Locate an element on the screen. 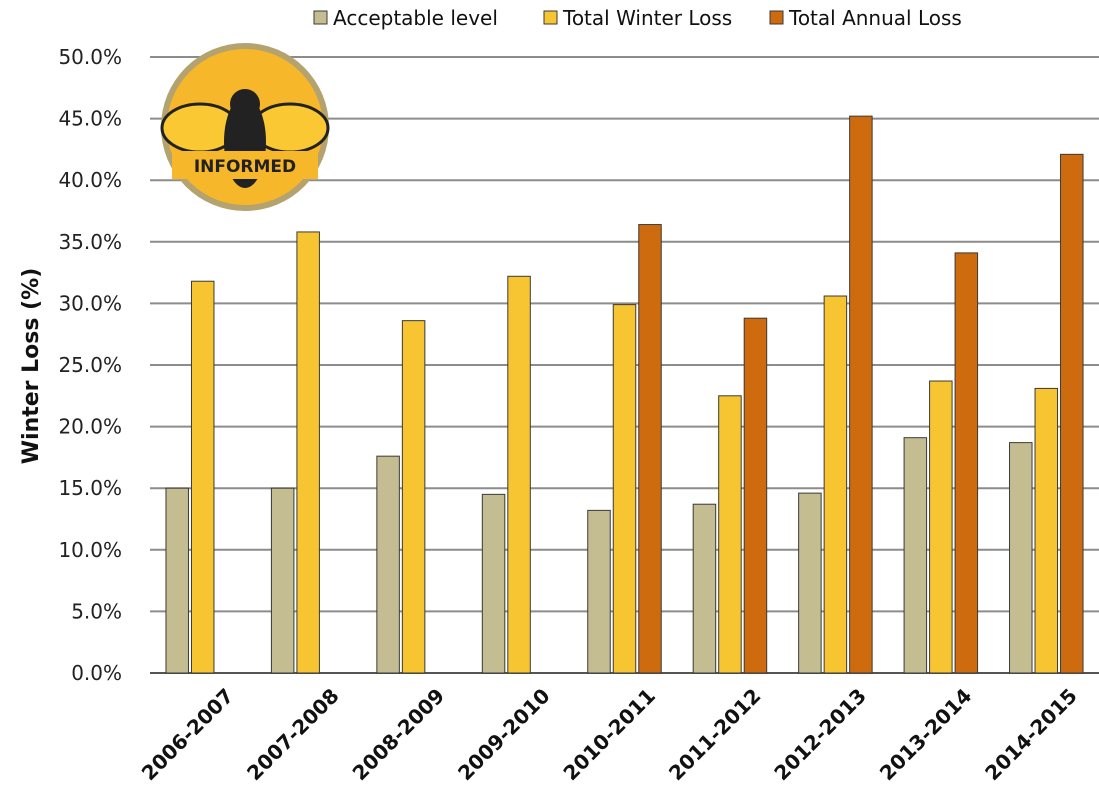 The image size is (1099, 799). x-tick-label: 2014-2015 is located at coordinates (1031, 735).